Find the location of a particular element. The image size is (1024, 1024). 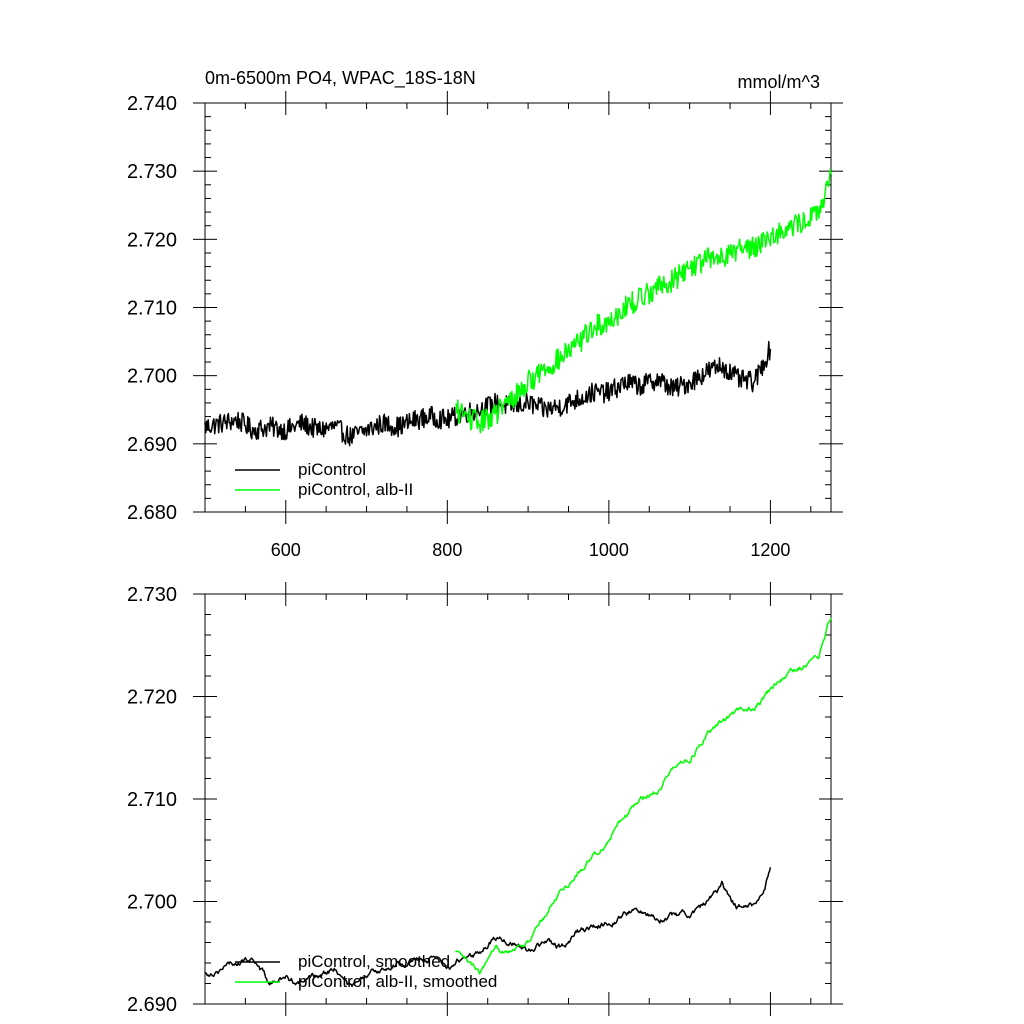

legend-label-alb-ii: piControl, alb-II is located at coordinates (355, 489).